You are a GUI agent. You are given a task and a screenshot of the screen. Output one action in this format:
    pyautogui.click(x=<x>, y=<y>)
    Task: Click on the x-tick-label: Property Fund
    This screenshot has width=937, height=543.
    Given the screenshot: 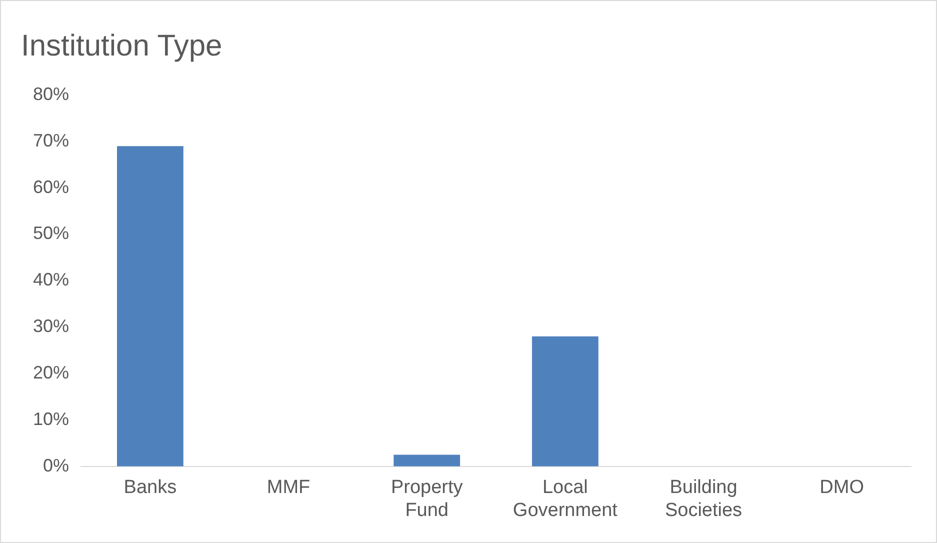 What is the action you would take?
    pyautogui.click(x=427, y=499)
    